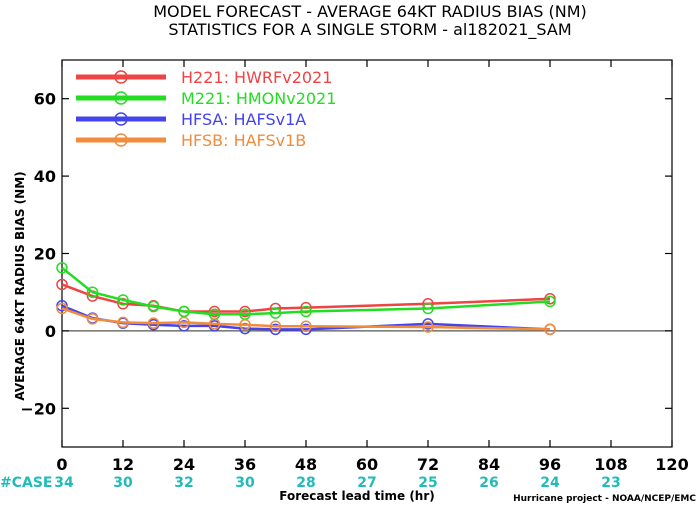  What do you see at coordinates (183, 483) in the screenshot?
I see `case-count: 32` at bounding box center [183, 483].